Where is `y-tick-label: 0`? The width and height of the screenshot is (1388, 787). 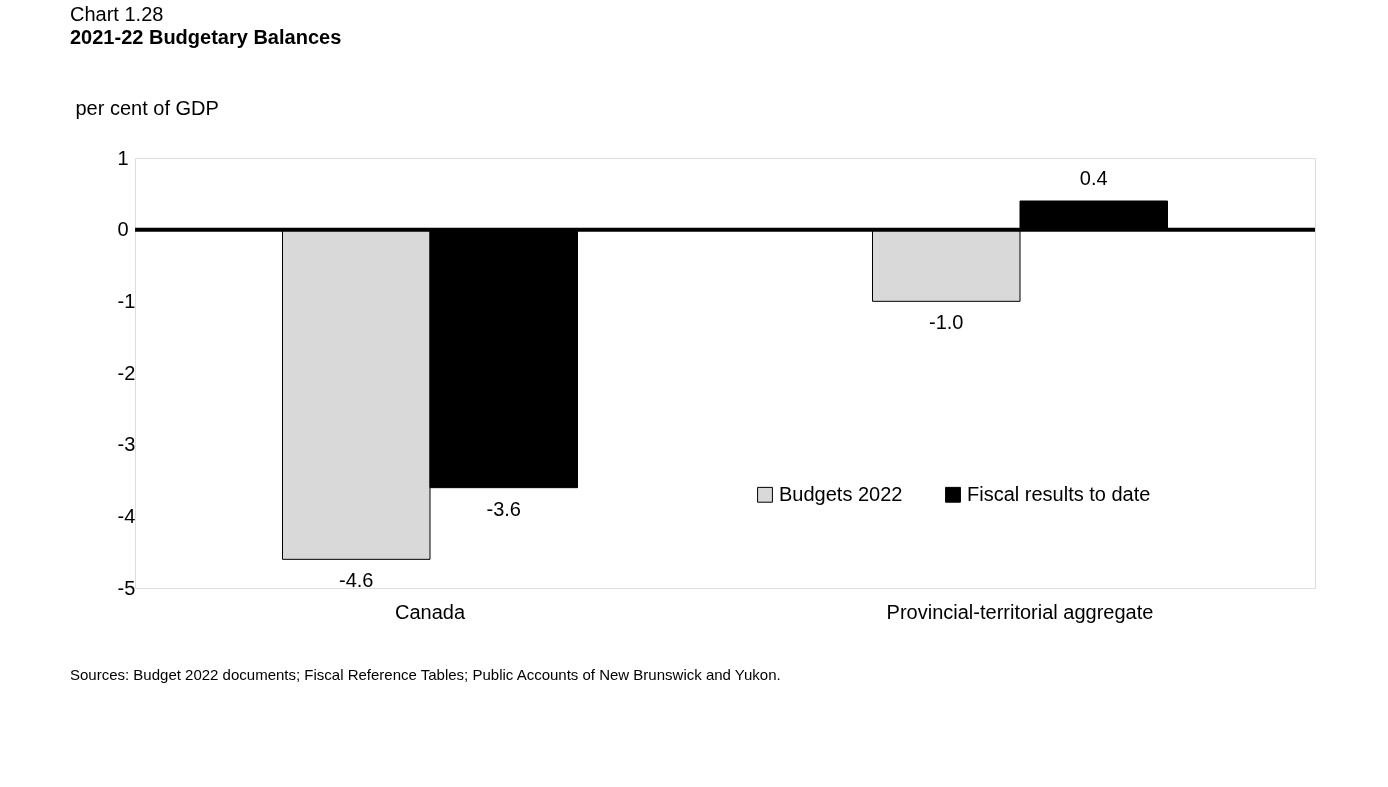 y-tick-label: 0 is located at coordinates (123, 229).